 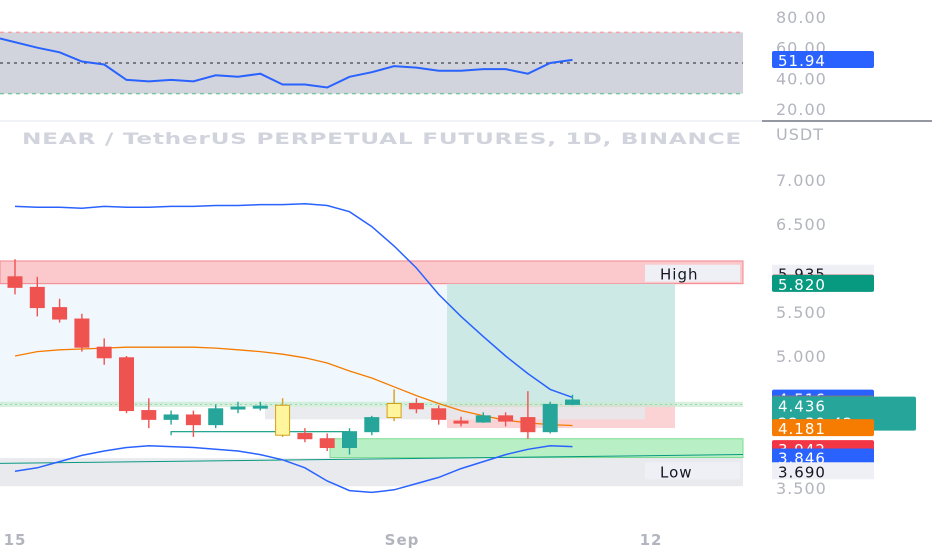 I want to click on entry-band, so click(x=371, y=404).